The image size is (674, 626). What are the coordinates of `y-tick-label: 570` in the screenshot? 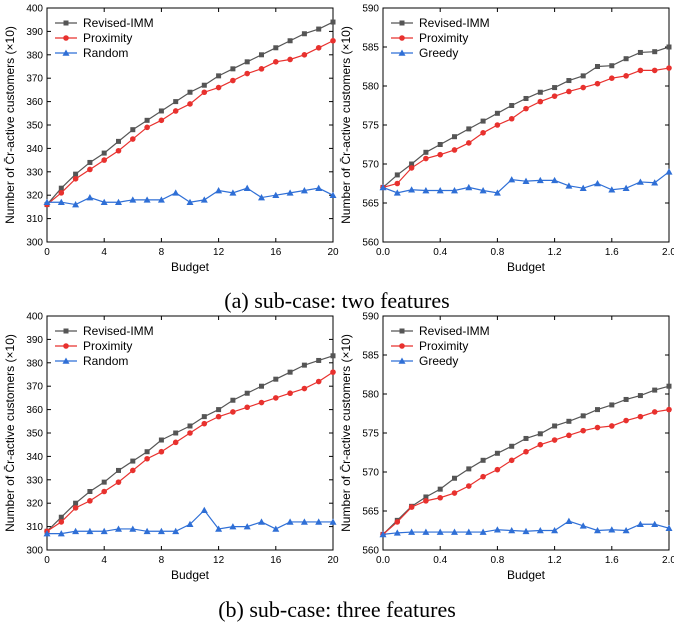 It's located at (370, 473).